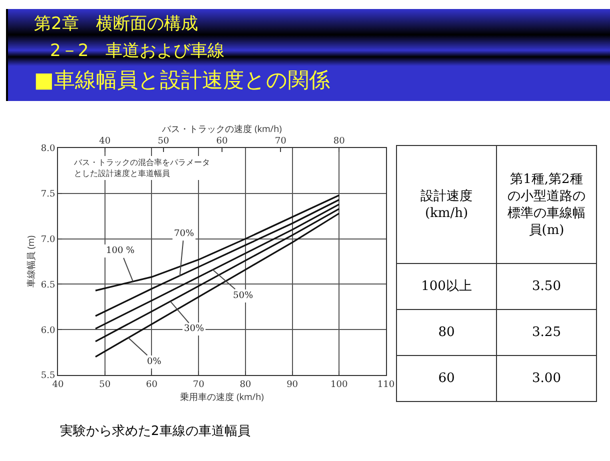  Describe the element at coordinates (546, 204) in the screenshot. I see `text: 第1種,第2種の小型道路の標準の車線幅員(m)` at that location.